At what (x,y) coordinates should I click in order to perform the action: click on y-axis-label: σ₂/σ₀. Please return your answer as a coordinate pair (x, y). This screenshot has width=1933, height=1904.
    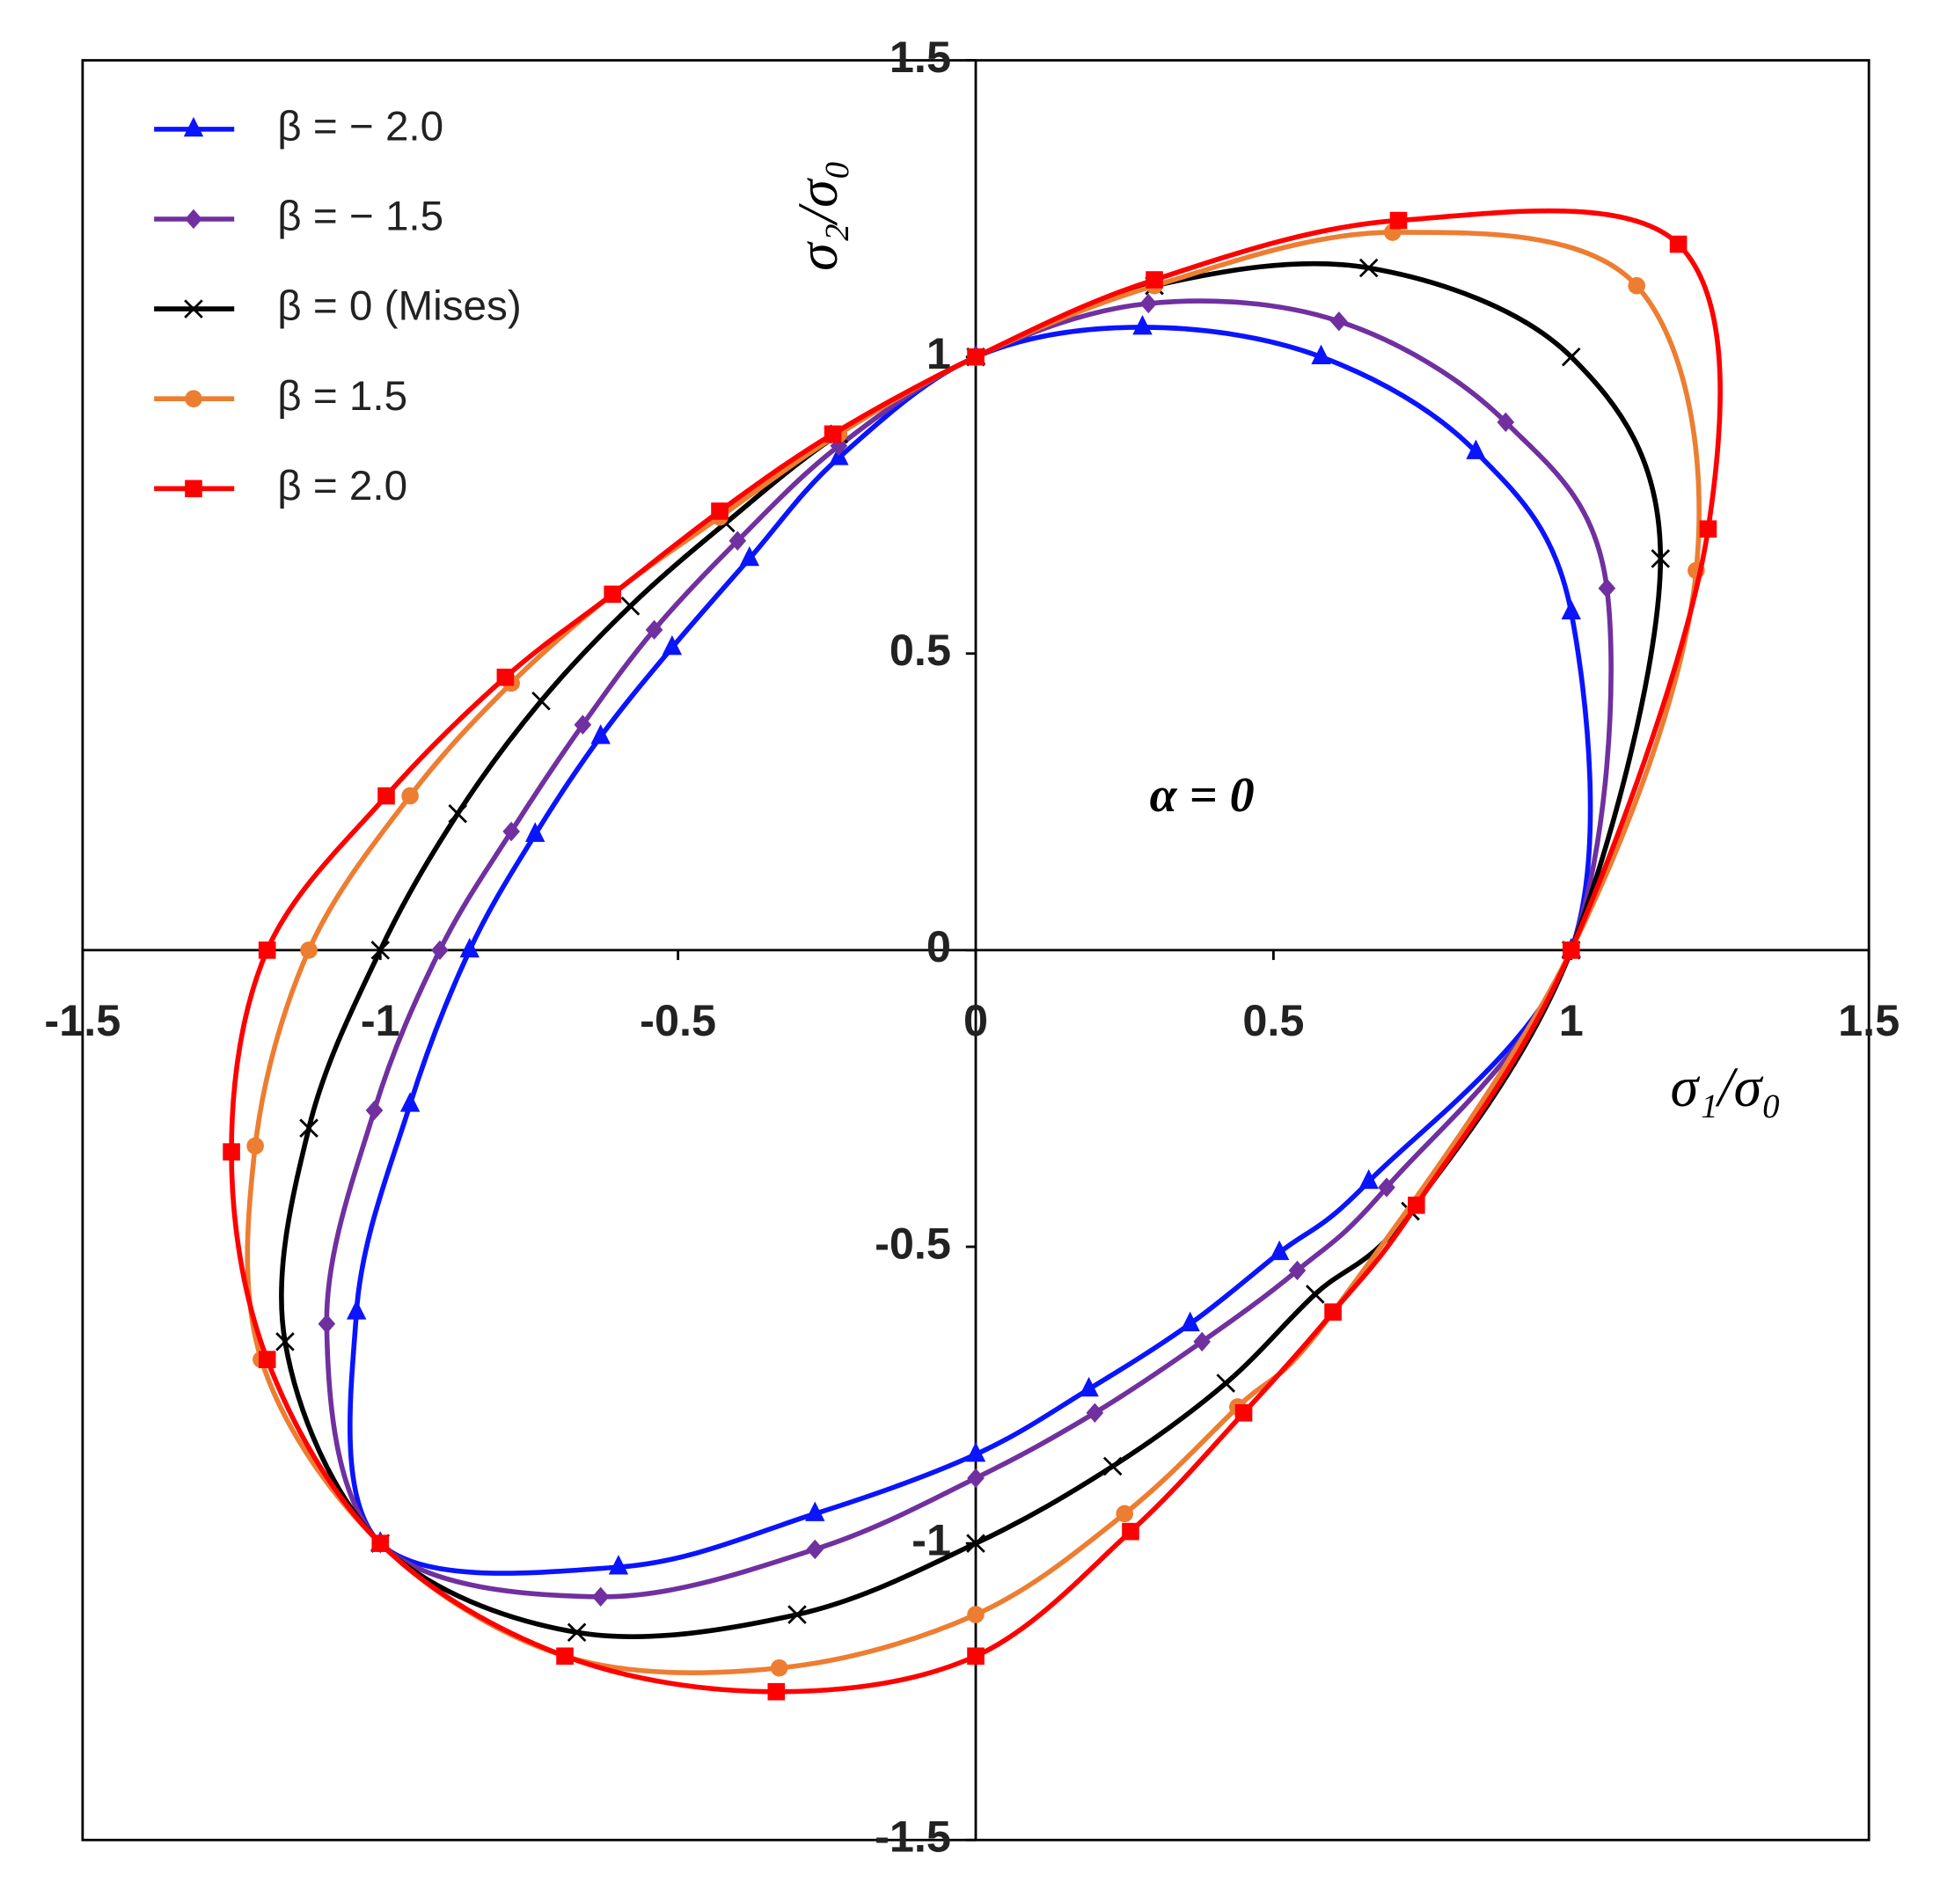
    Looking at the image, I should click on (818, 215).